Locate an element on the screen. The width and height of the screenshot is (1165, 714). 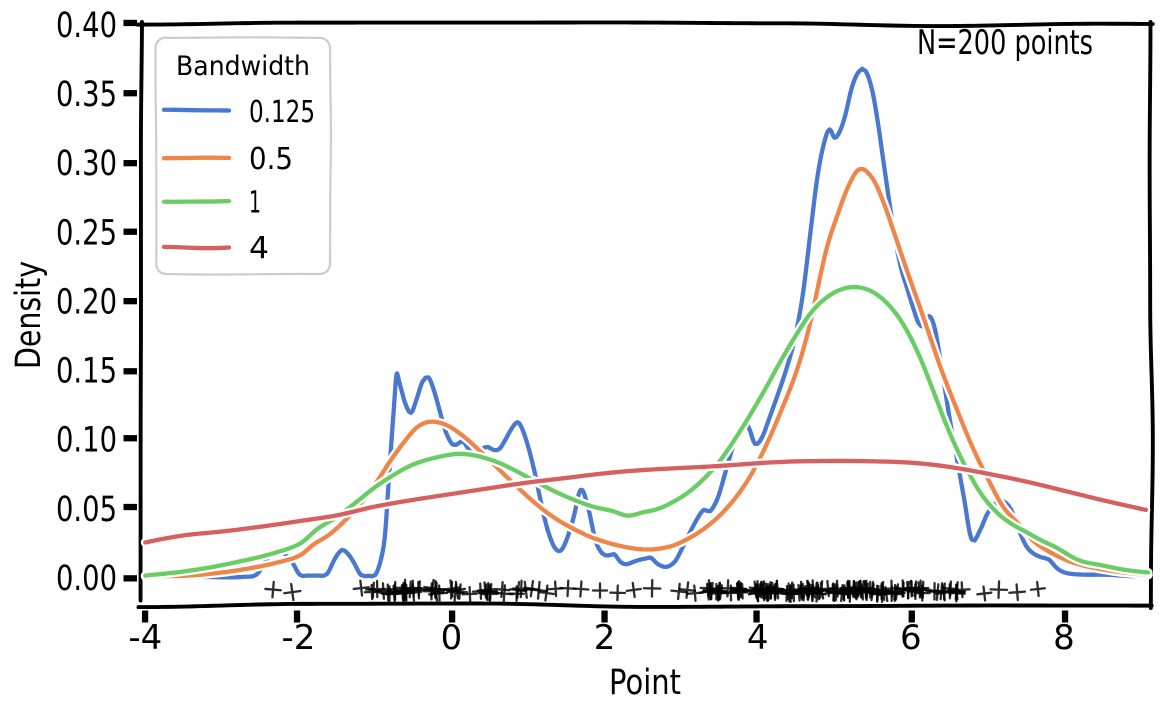
y-tick-label: 0.40 is located at coordinates (86, 26).